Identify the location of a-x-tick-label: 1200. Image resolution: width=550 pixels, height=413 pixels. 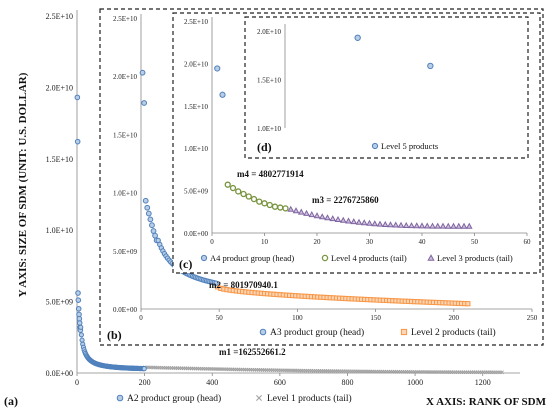
(483, 382).